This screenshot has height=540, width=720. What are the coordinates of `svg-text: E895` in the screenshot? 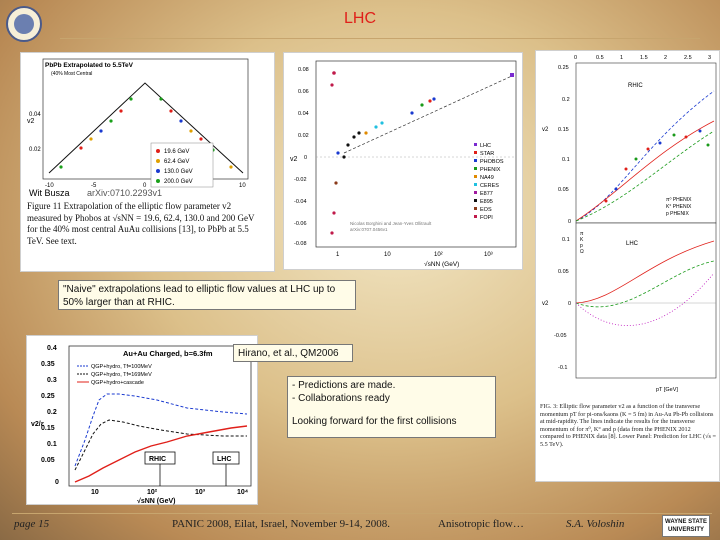 It's located at (486, 202).